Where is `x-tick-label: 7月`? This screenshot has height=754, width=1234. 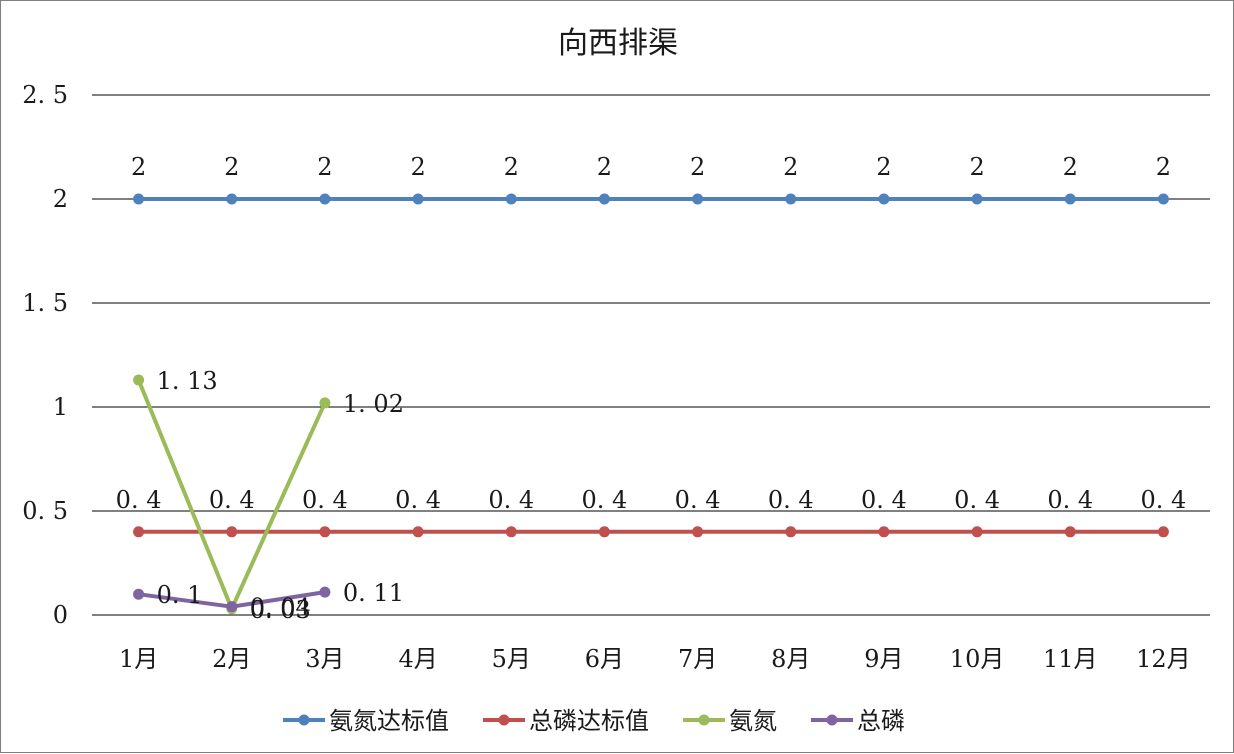 x-tick-label: 7月 is located at coordinates (697, 659).